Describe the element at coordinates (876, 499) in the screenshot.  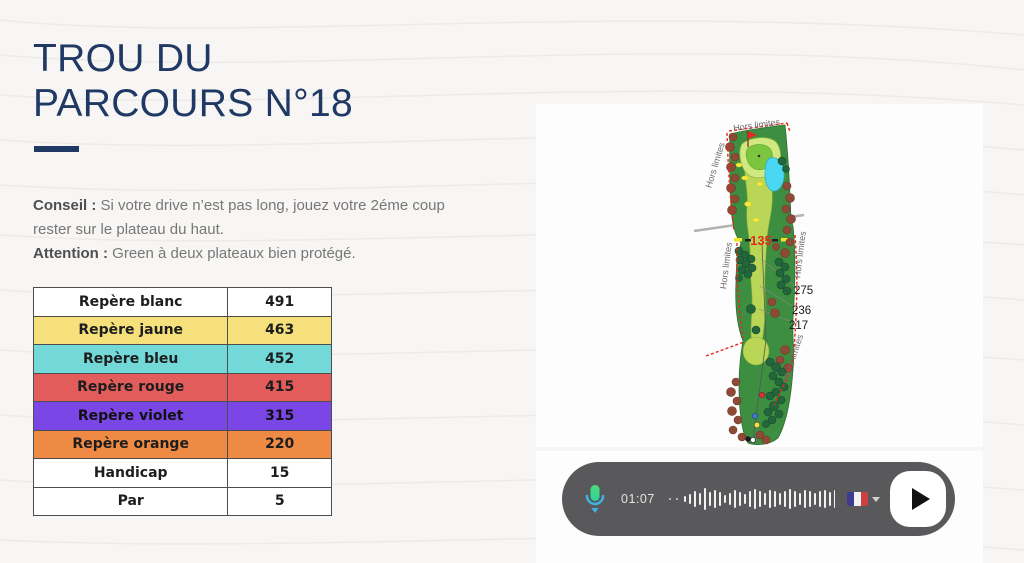
I see `chevron-down-icon` at that location.